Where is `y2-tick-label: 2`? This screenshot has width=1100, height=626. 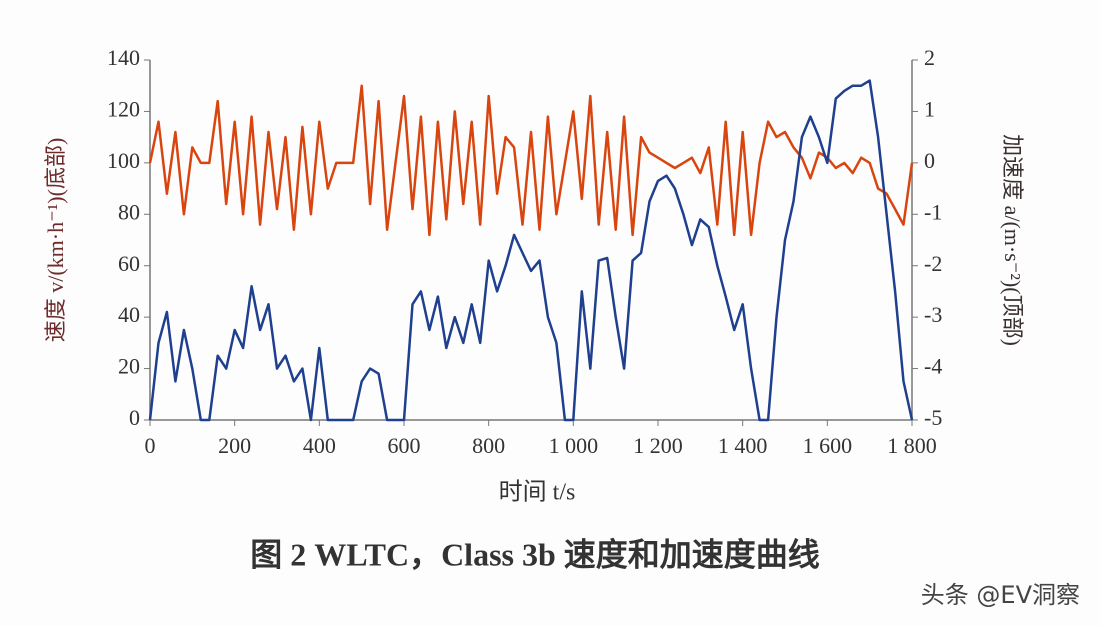
y2-tick-label: 2 is located at coordinates (929, 57).